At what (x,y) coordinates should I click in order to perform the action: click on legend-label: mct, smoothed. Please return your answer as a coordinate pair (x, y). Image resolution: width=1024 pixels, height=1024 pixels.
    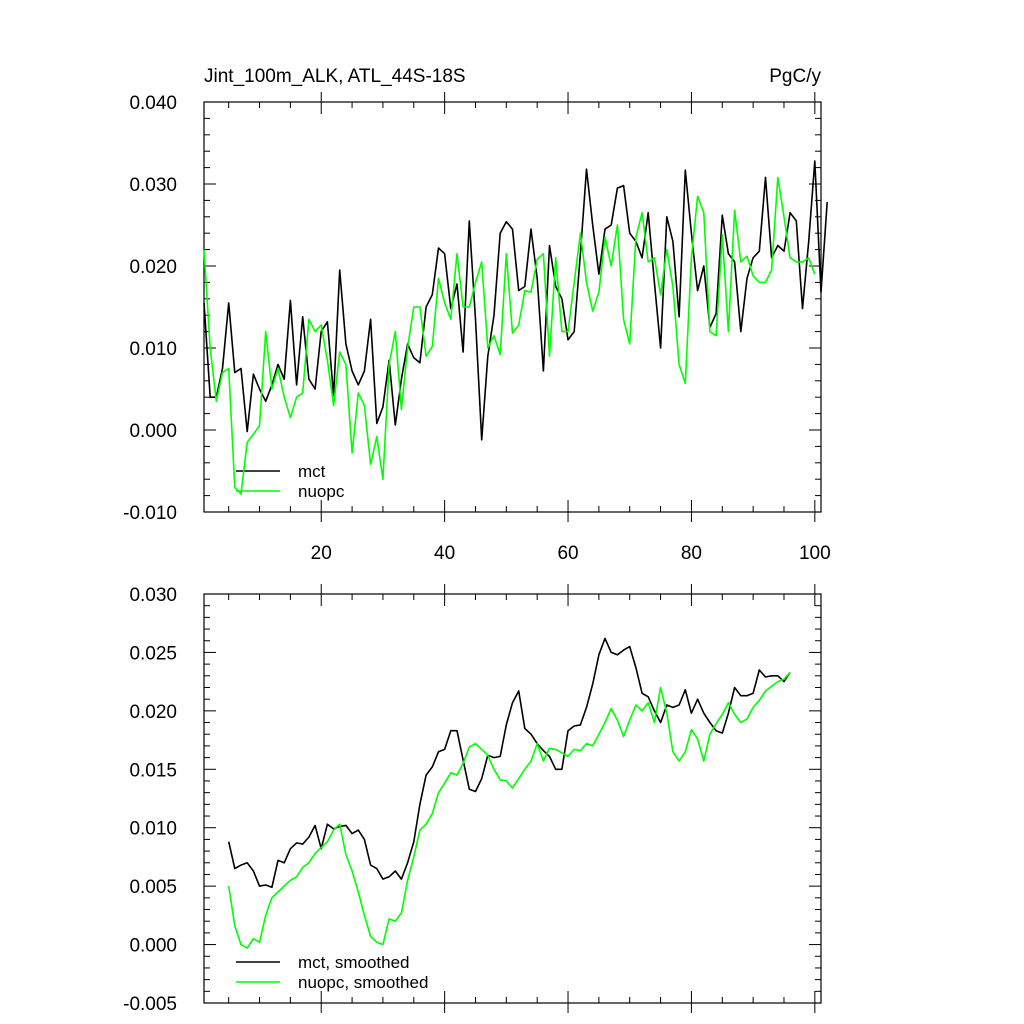
    Looking at the image, I should click on (354, 962).